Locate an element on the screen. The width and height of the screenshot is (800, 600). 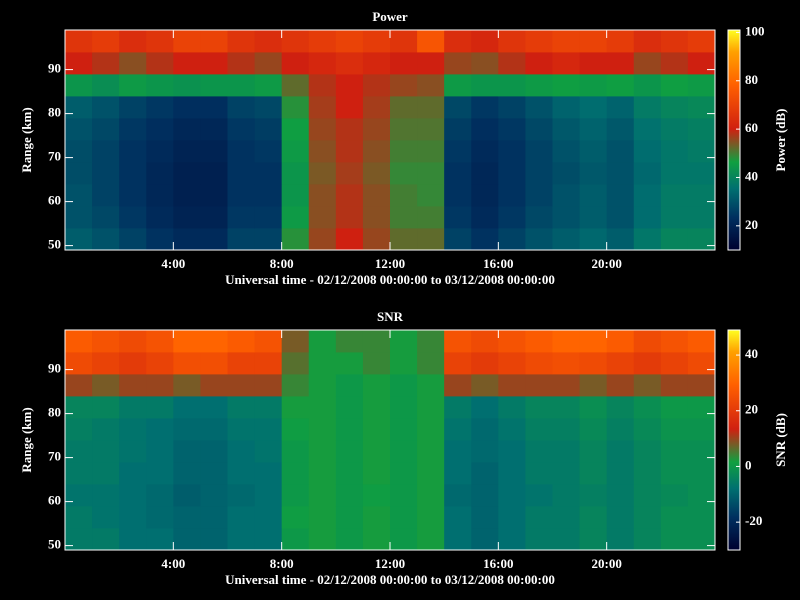
colorbar is located at coordinates (734, 140).